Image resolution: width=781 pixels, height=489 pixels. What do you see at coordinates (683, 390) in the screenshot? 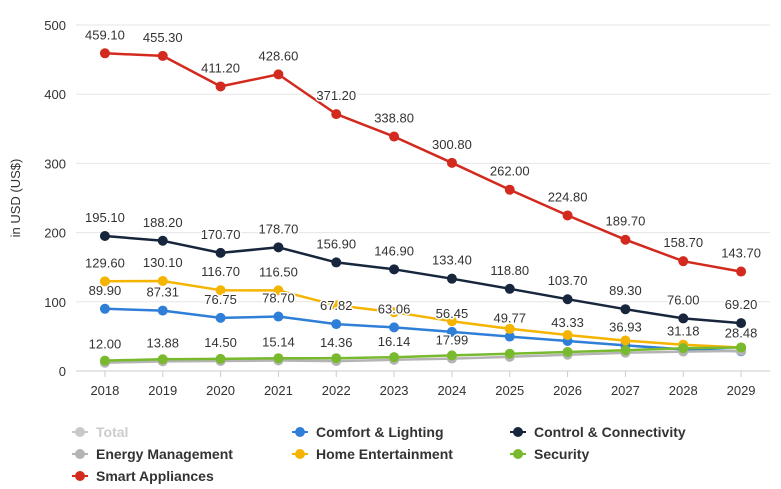
I see `x-tick-label: 2028` at bounding box center [683, 390].